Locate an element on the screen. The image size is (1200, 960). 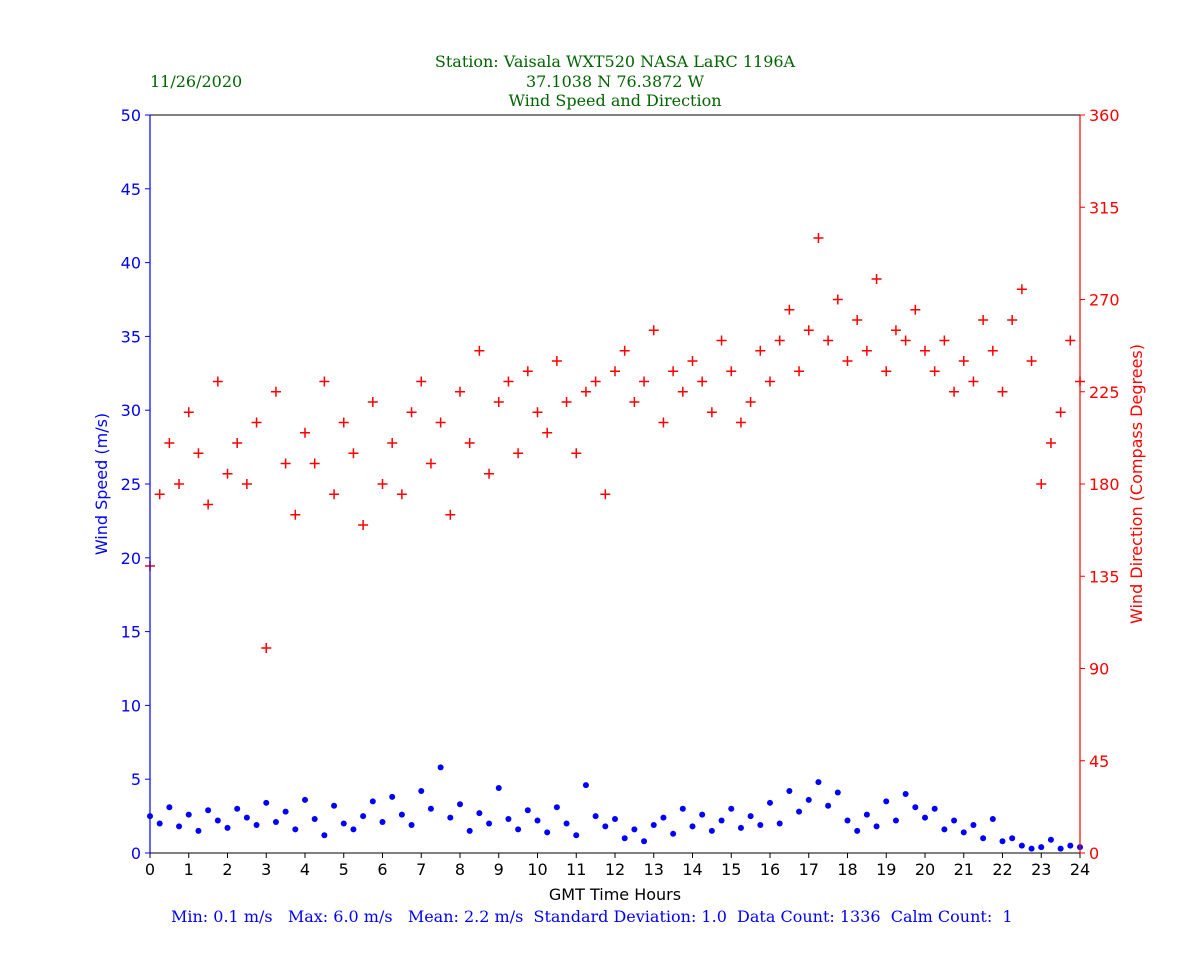
y2-tick-label: 0 is located at coordinates (1094, 853).